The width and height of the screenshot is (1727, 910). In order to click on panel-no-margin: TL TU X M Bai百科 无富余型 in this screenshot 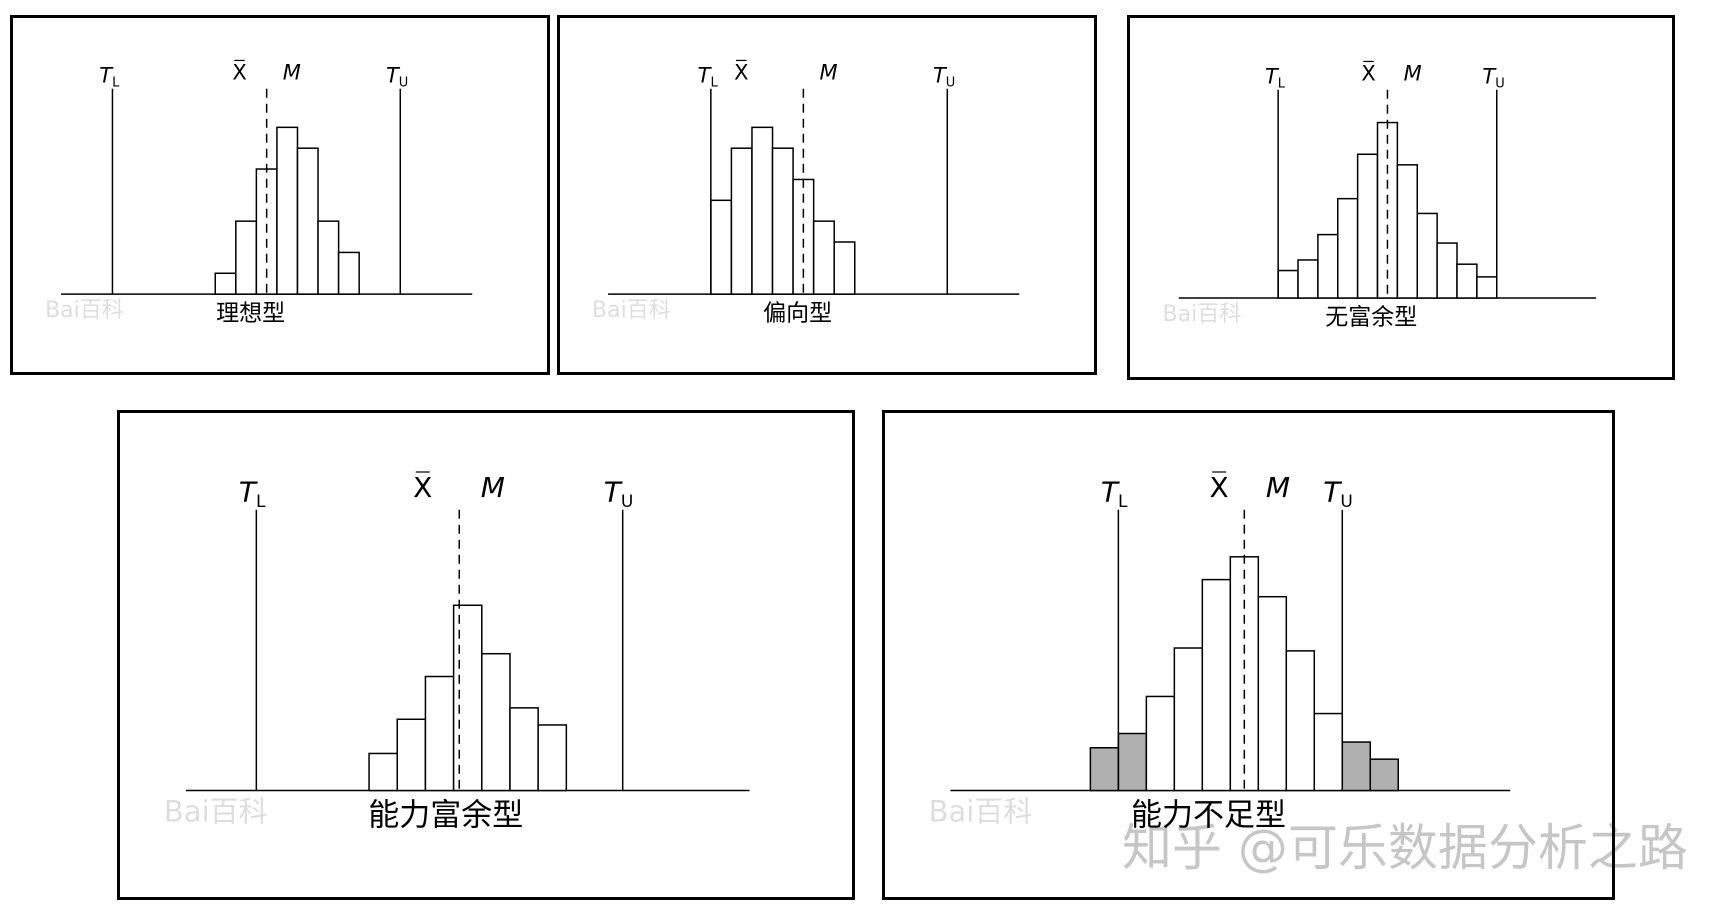, I will do `click(1401, 197)`.